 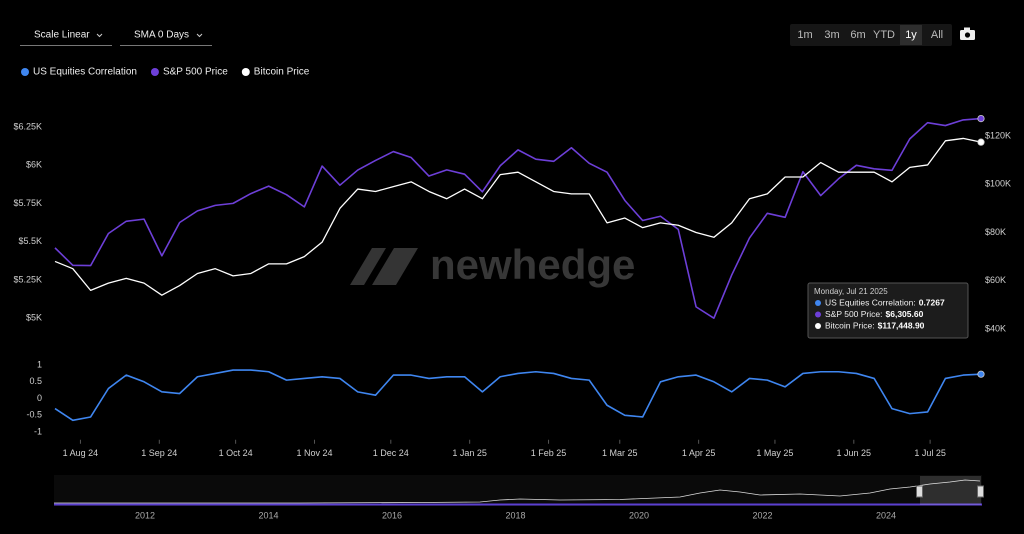 I want to click on navigator-years: 2012 2014 2016 2018 2020 2022 2024, so click(x=515, y=515).